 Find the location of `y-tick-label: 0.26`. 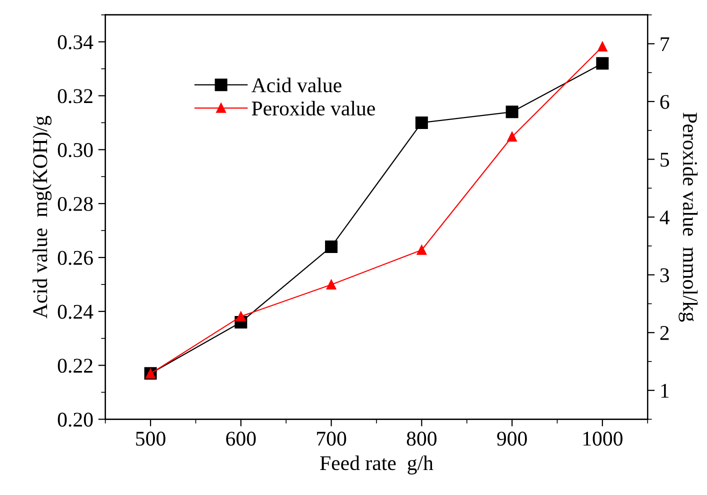

y-tick-label: 0.26 is located at coordinates (75, 258).